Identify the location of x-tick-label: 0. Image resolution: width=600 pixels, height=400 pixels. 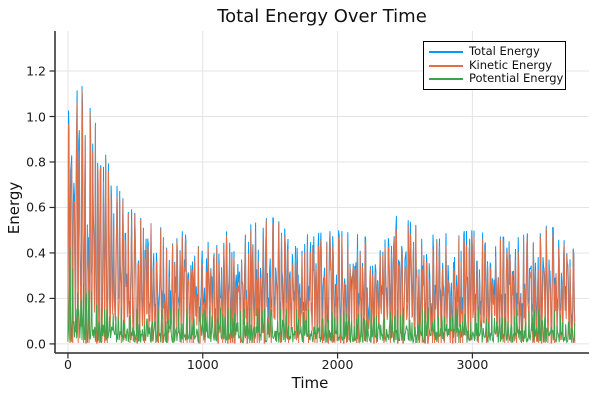
(67, 364).